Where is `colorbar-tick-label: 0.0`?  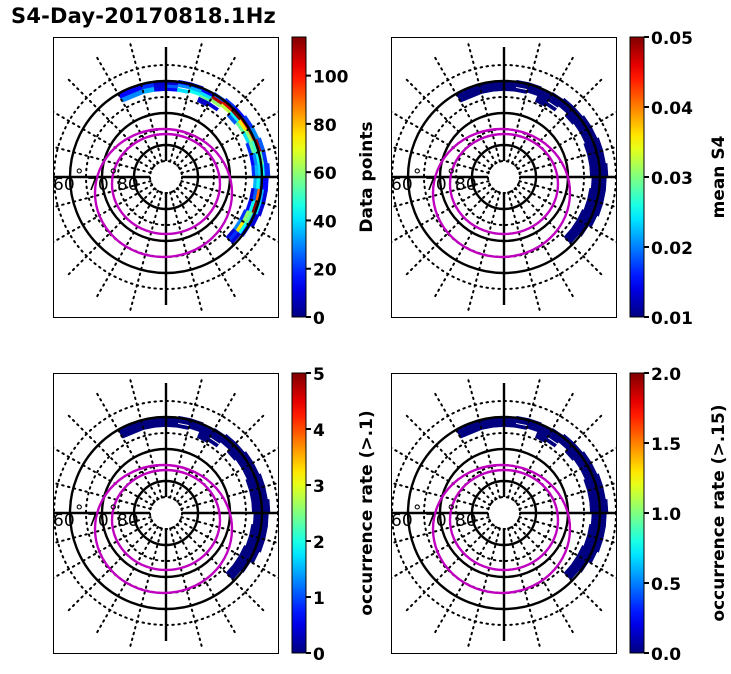
colorbar-tick-label: 0.0 is located at coordinates (666, 655).